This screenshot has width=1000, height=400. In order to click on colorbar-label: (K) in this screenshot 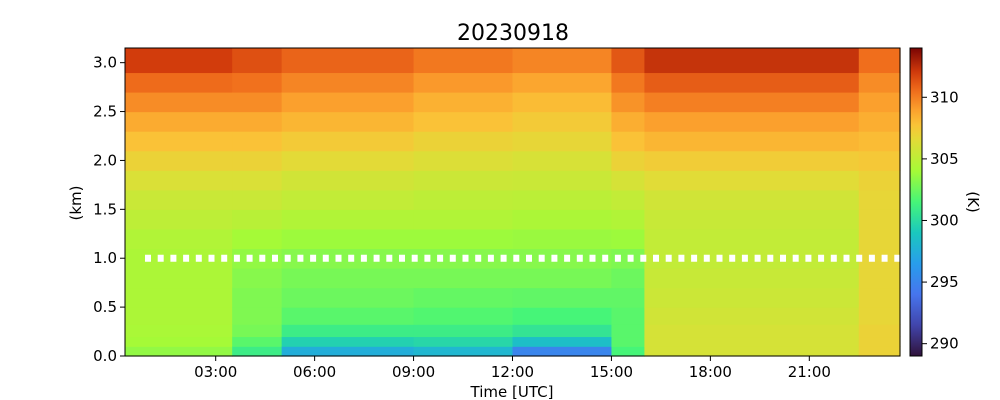, I will do `click(973, 202)`.